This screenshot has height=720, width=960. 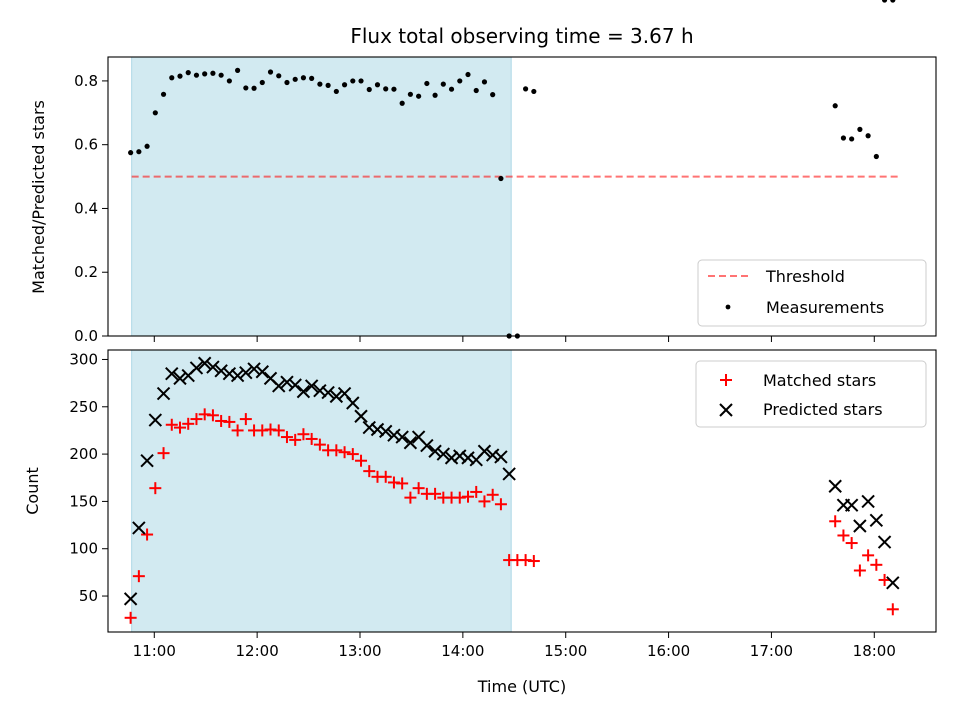 What do you see at coordinates (86, 208) in the screenshot?
I see `ratio-ytick-label: 0.4` at bounding box center [86, 208].